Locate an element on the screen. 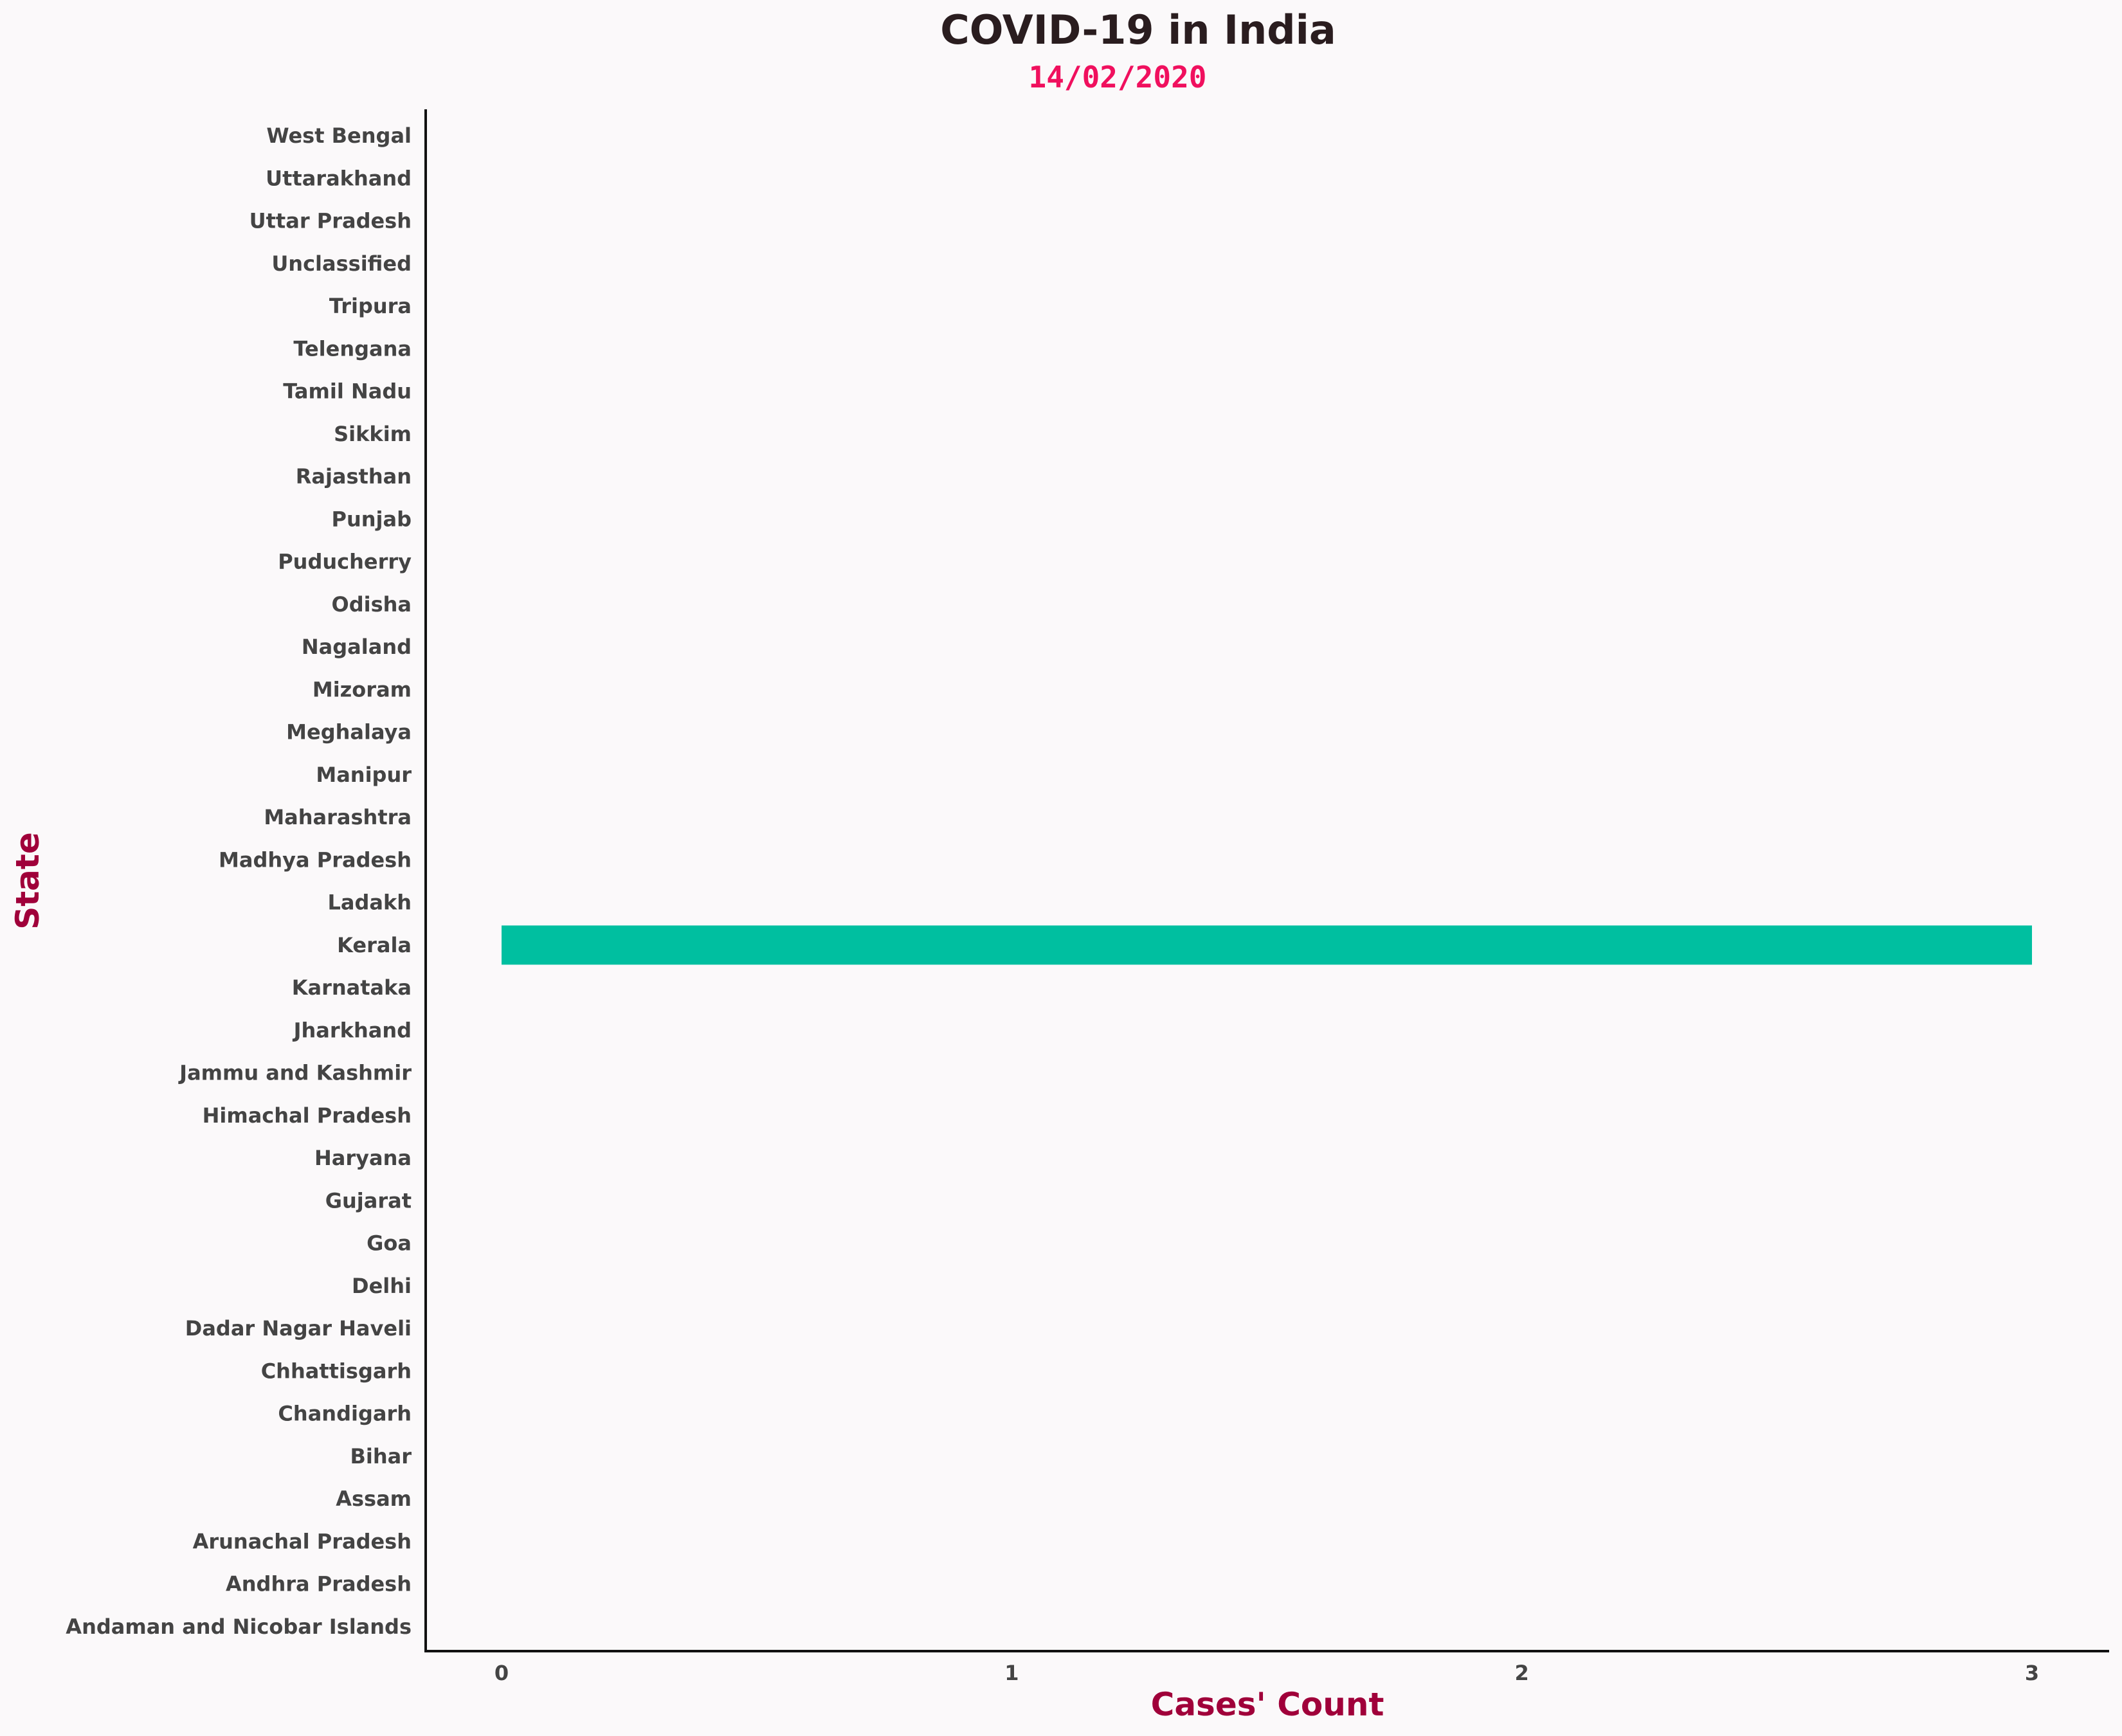 The image size is (2122, 1736). y-tick-label-maharashtra: Maharashtra is located at coordinates (338, 817).